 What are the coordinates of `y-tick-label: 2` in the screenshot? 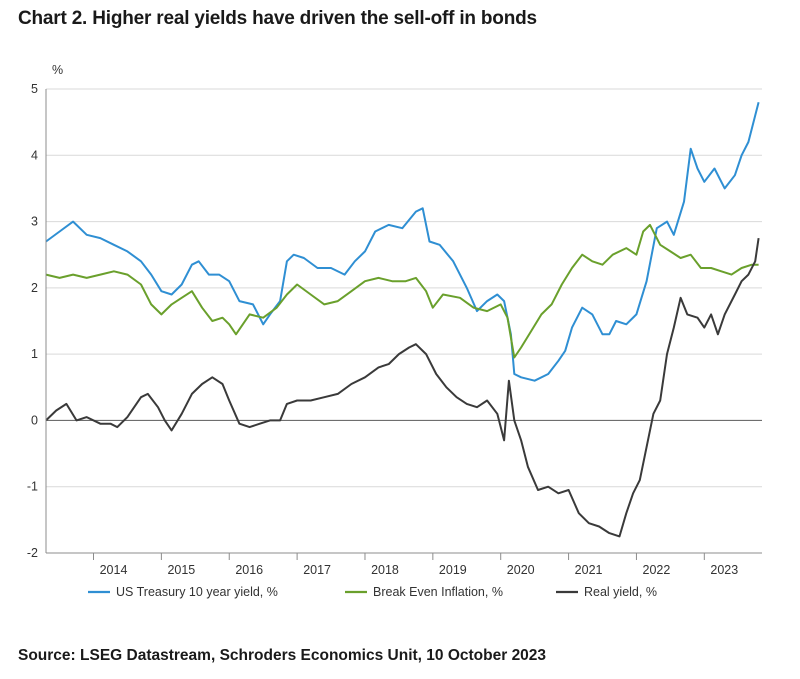 It's located at (34, 288).